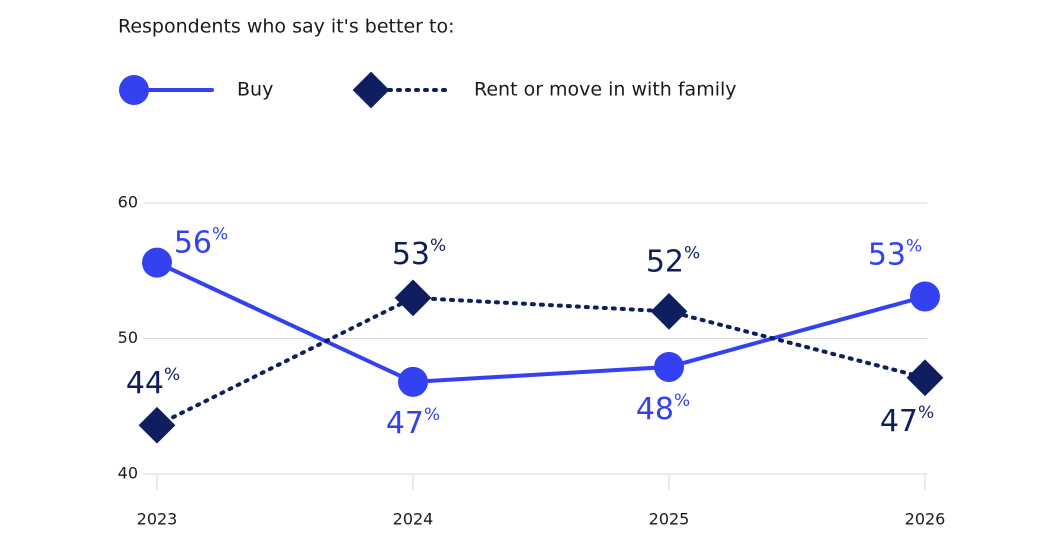 The height and width of the screenshot is (550, 1050). What do you see at coordinates (157, 519) in the screenshot?
I see `x-tick-label: 2023` at bounding box center [157, 519].